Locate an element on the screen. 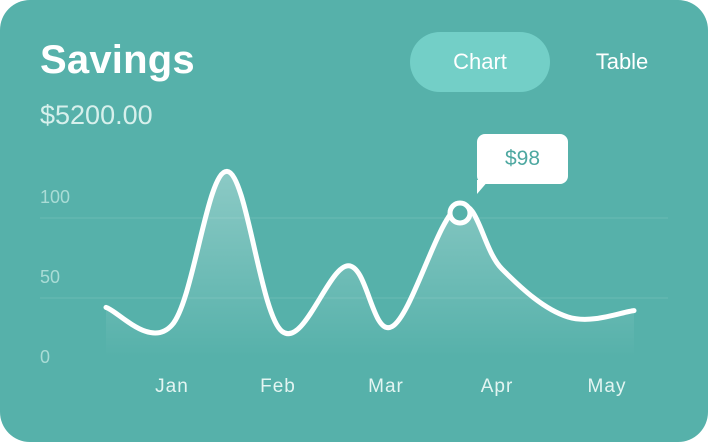 The image size is (708, 442). y-tick-label: 0 is located at coordinates (45, 357).